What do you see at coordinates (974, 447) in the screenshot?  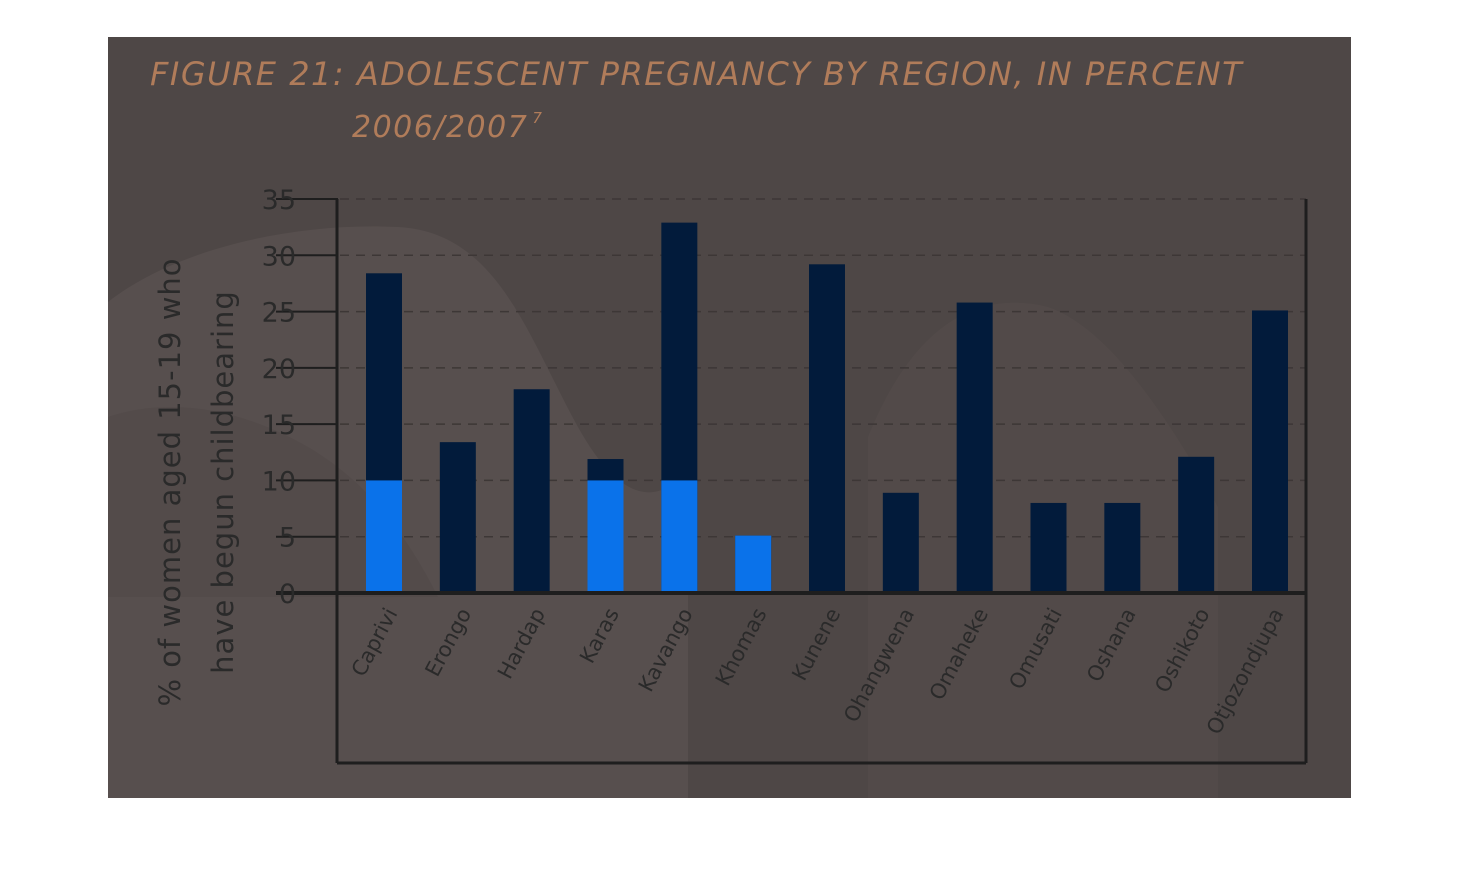 I see `bar-omaheke` at bounding box center [974, 447].